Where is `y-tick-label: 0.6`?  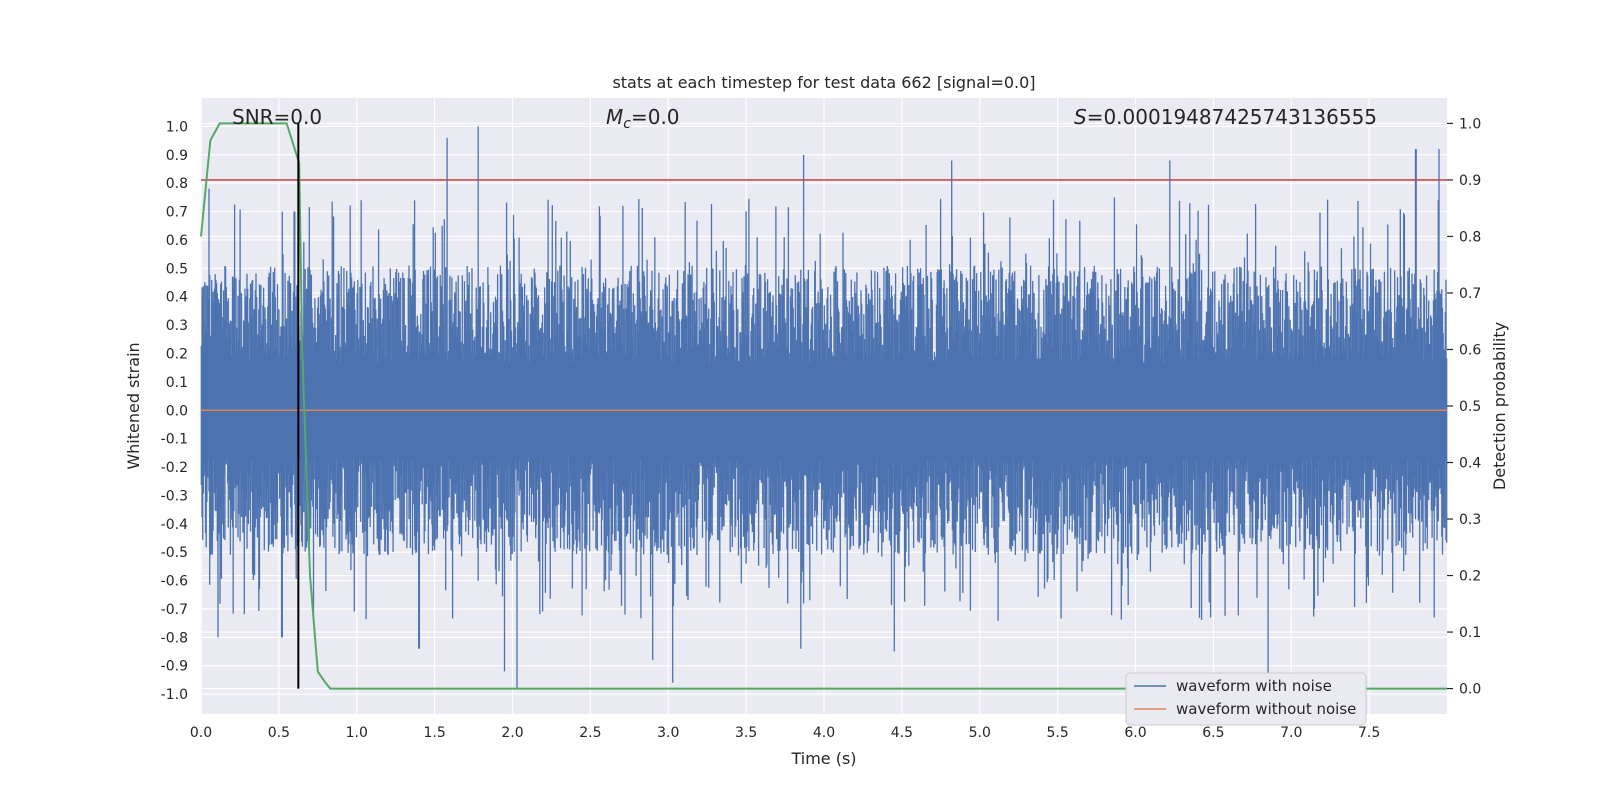 y-tick-label: 0.6 is located at coordinates (177, 241).